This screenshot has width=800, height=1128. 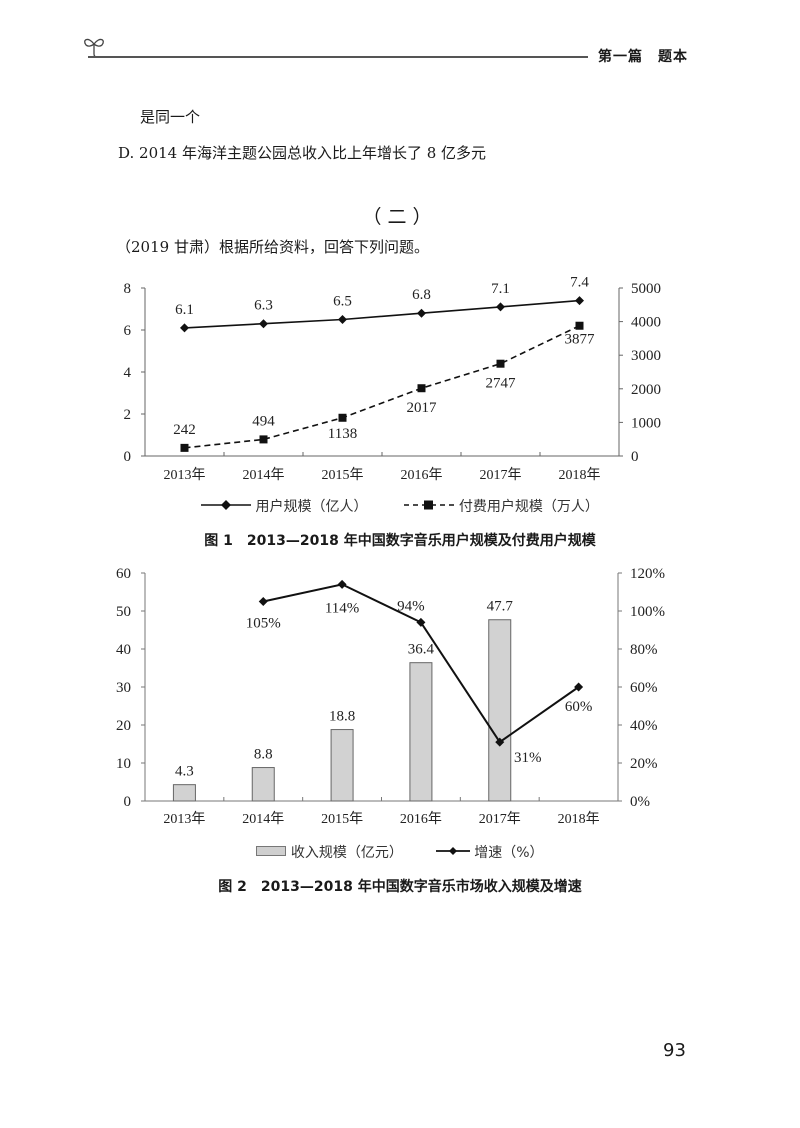 What do you see at coordinates (263, 624) in the screenshot?
I see `svg-text: 105%` at bounding box center [263, 624].